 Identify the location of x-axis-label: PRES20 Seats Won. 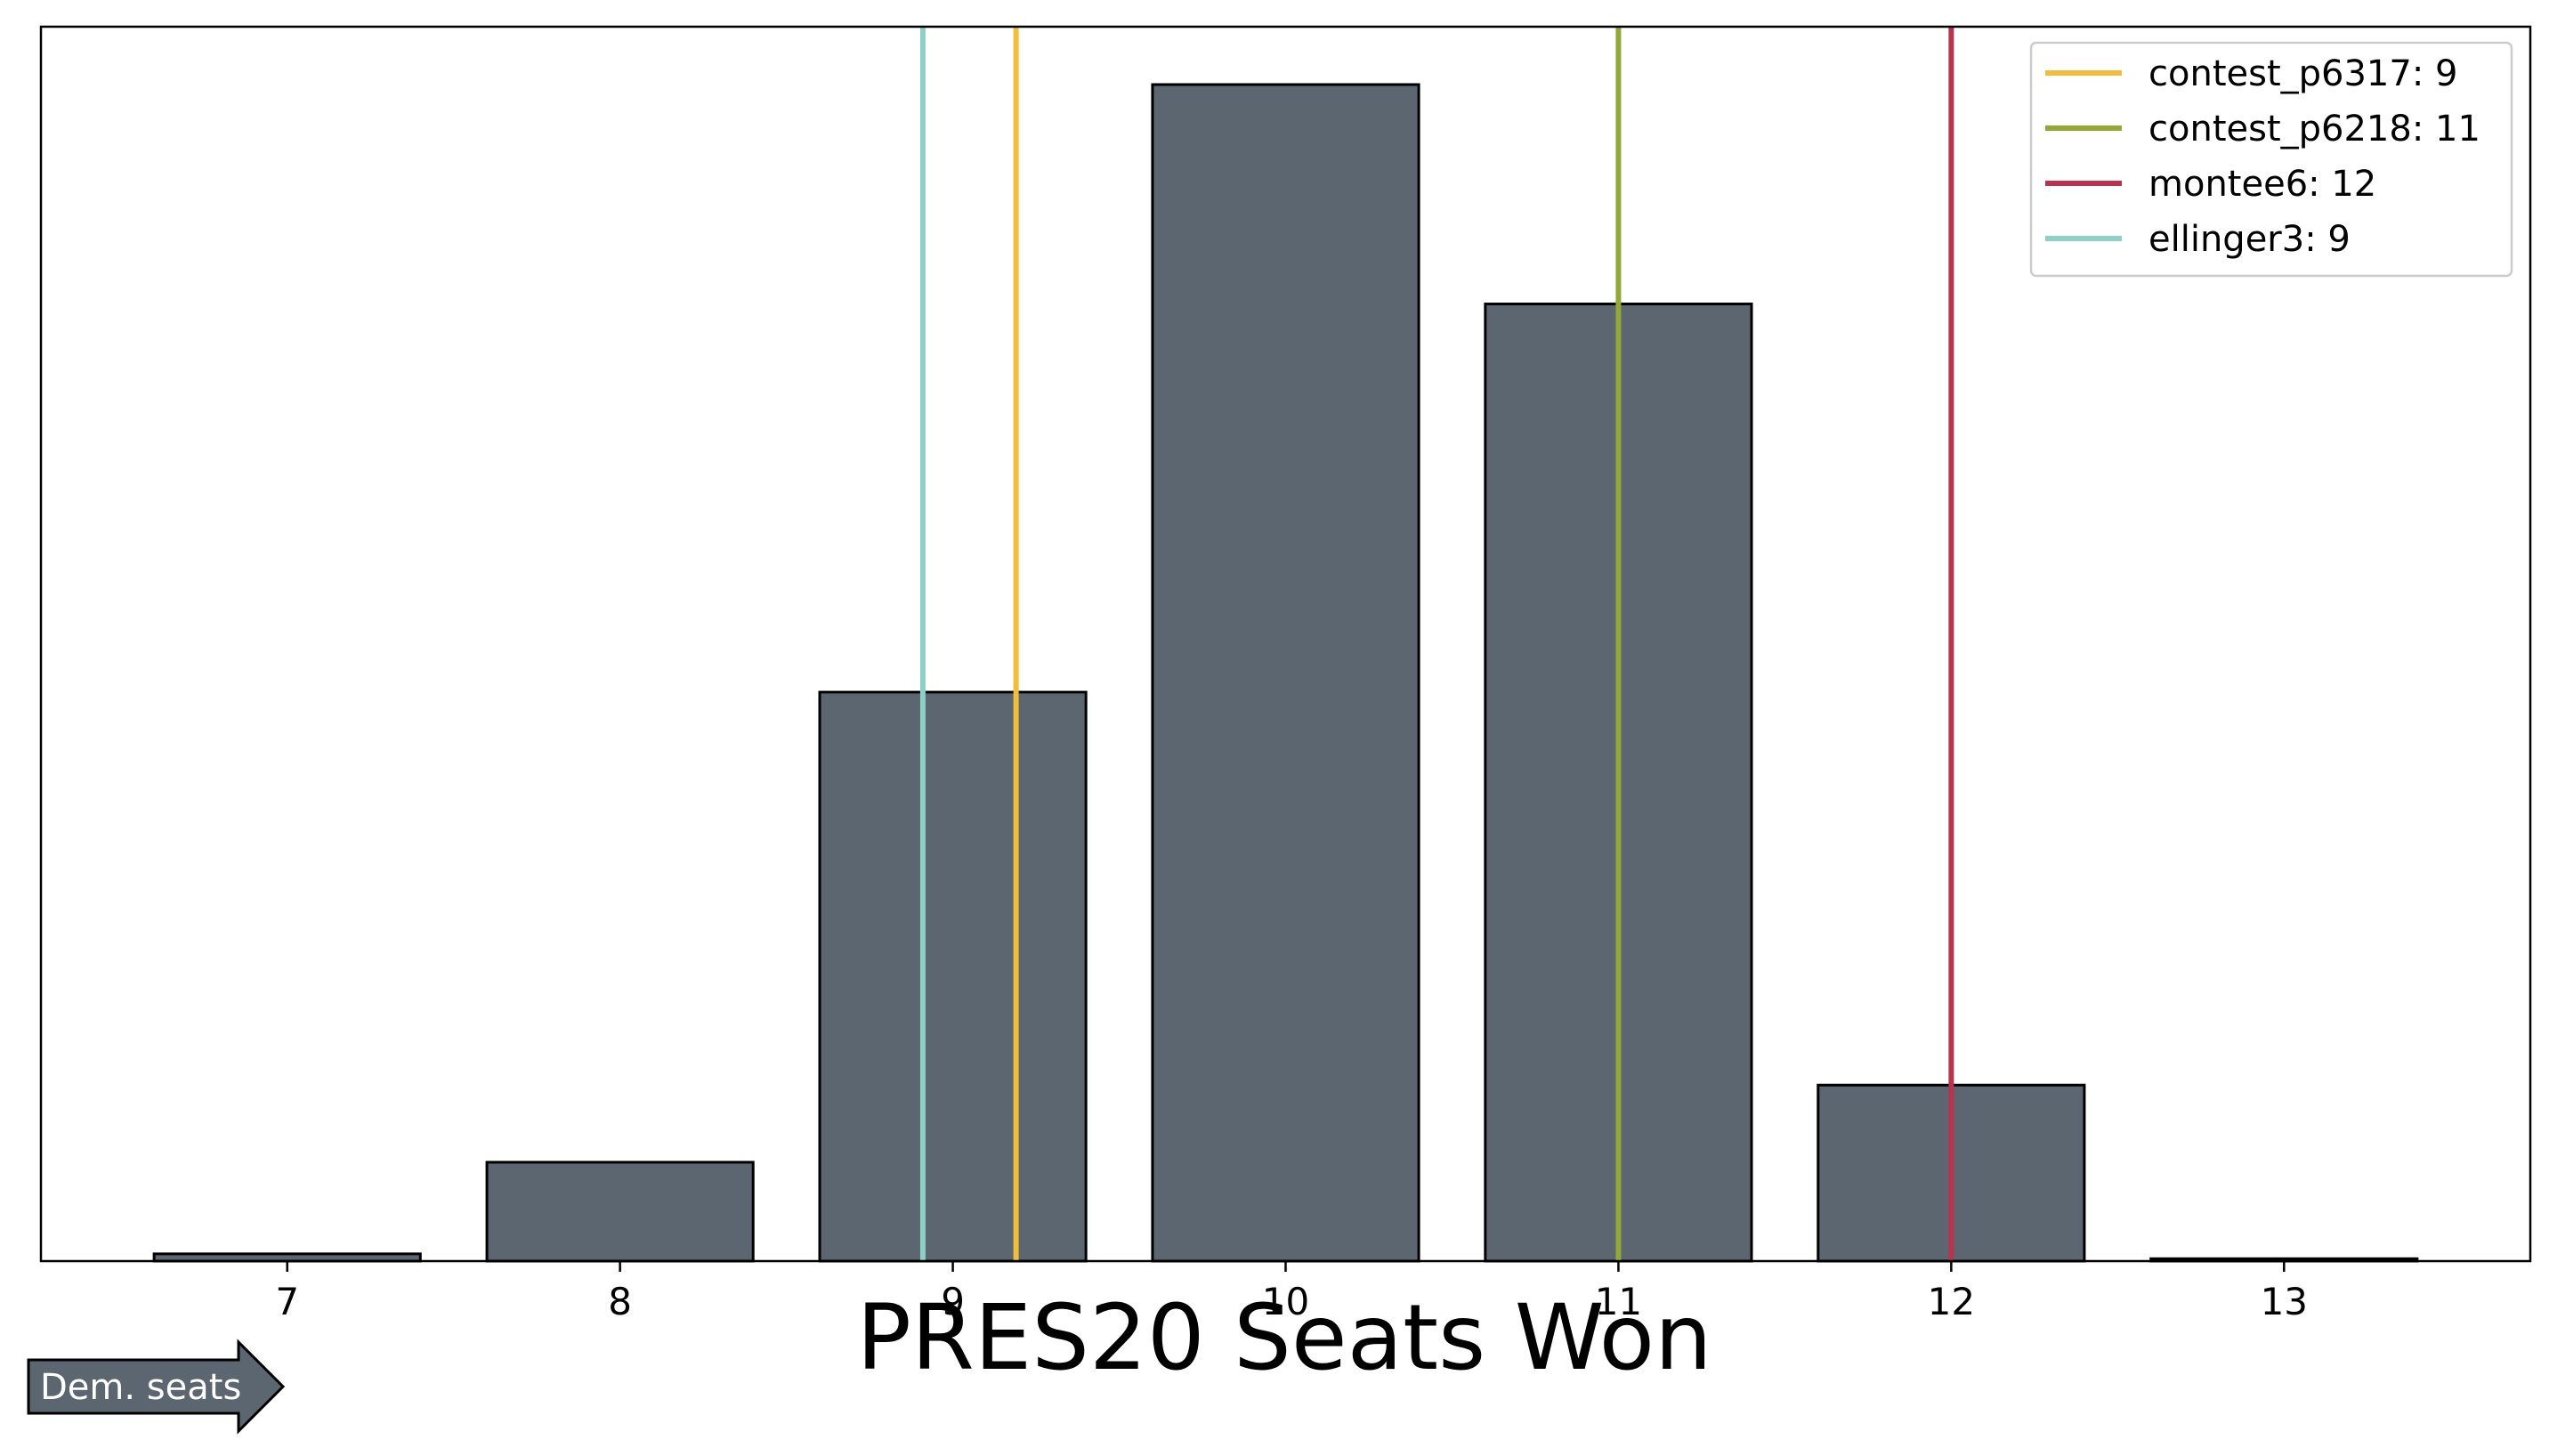
(1284, 1338).